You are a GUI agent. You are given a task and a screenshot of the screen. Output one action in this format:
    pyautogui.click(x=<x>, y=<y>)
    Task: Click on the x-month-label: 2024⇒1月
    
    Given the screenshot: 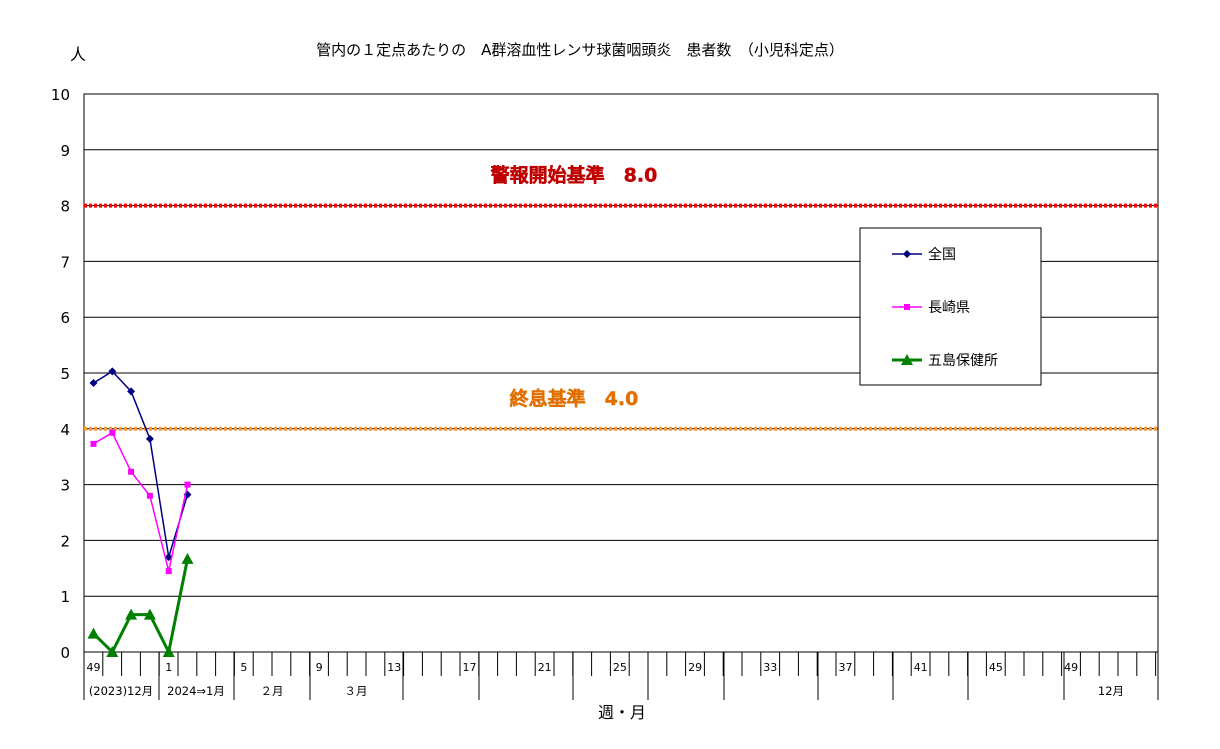 What is the action you would take?
    pyautogui.click(x=196, y=691)
    